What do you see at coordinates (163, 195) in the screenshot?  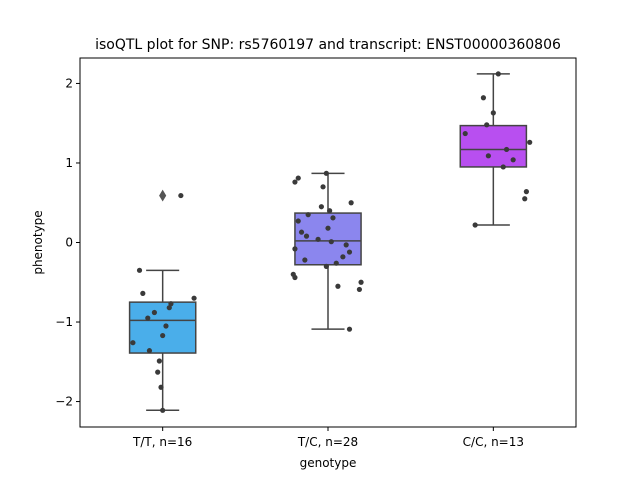 I see `outlier-marker` at bounding box center [163, 195].